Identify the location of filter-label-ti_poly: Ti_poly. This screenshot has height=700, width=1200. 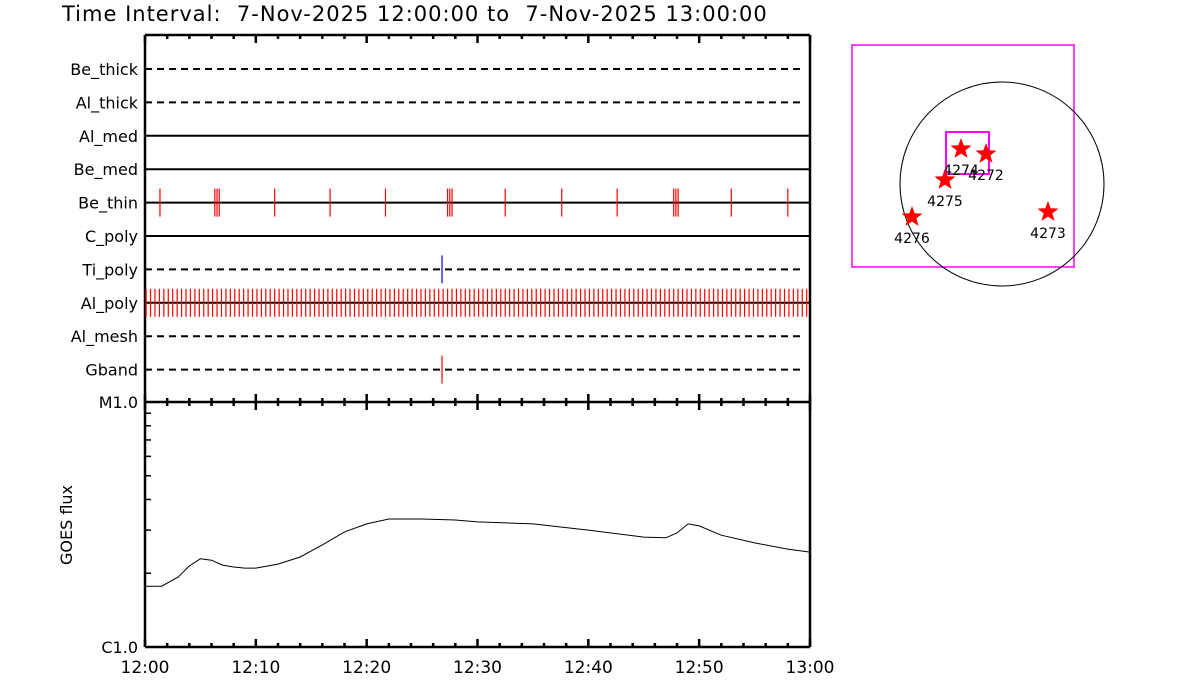
(109, 270).